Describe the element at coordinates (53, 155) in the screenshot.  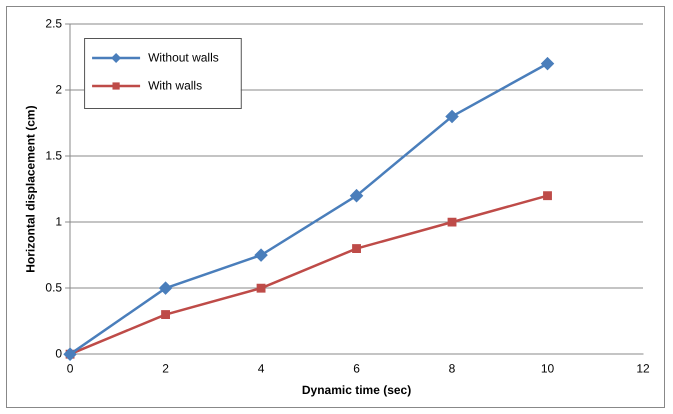
I see `y-tick-label: 1.5` at that location.